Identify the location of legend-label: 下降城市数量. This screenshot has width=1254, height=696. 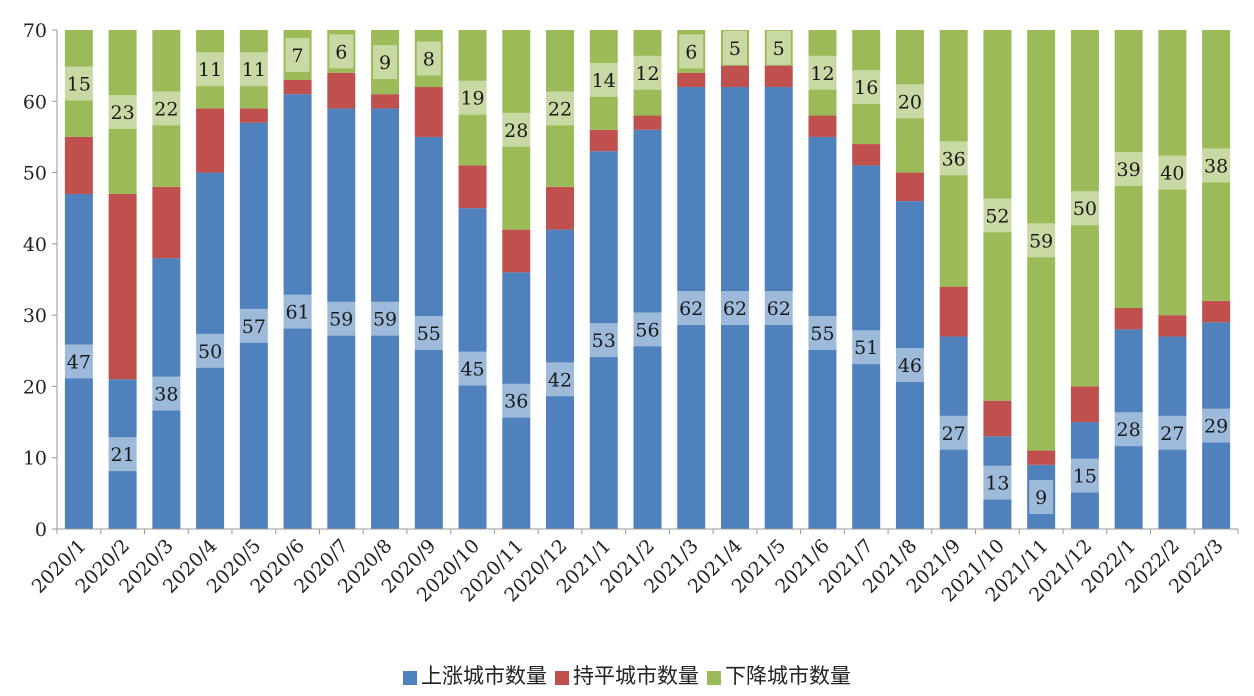
(788, 676).